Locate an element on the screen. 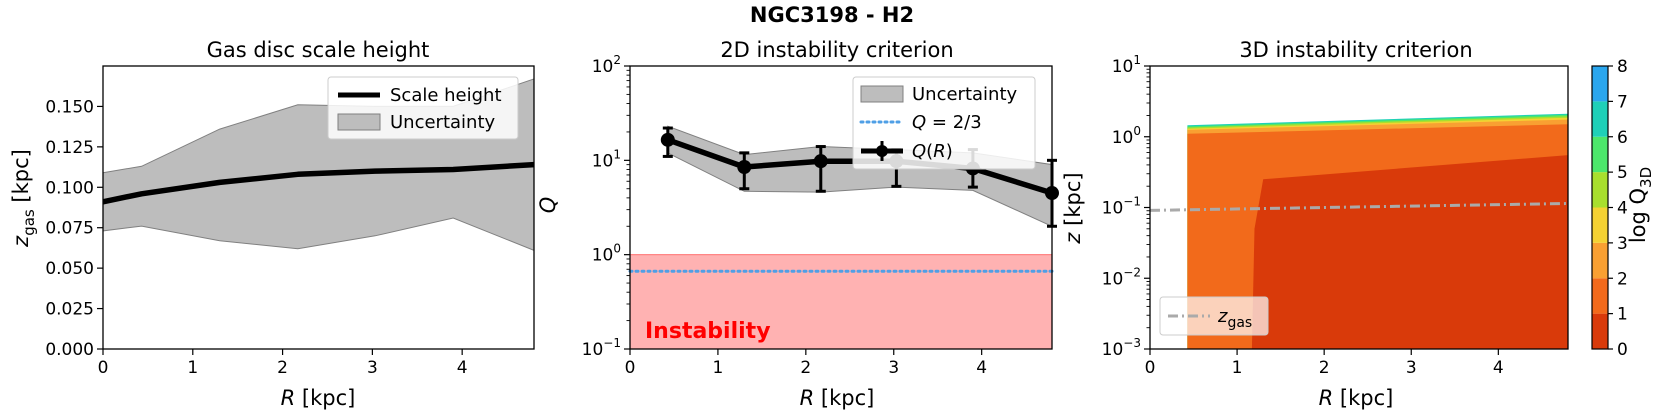 This screenshot has height=415, width=1661. panel1-xlabel: R [kpc] is located at coordinates (318, 398).